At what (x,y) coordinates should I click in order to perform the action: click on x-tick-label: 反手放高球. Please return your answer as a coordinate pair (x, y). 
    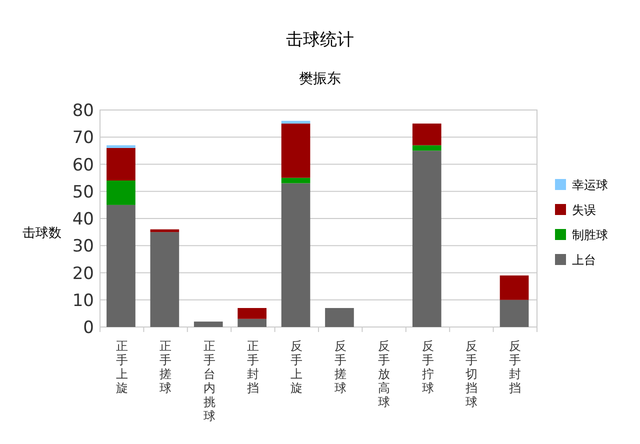
    Looking at the image, I should click on (384, 374).